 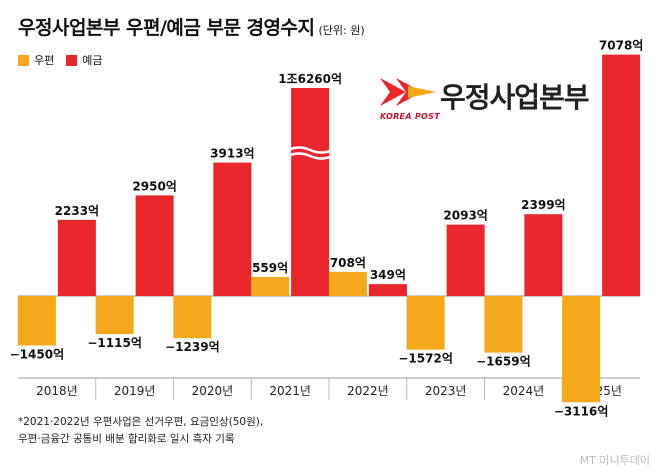 I want to click on legend-swatch-post, so click(x=23, y=60).